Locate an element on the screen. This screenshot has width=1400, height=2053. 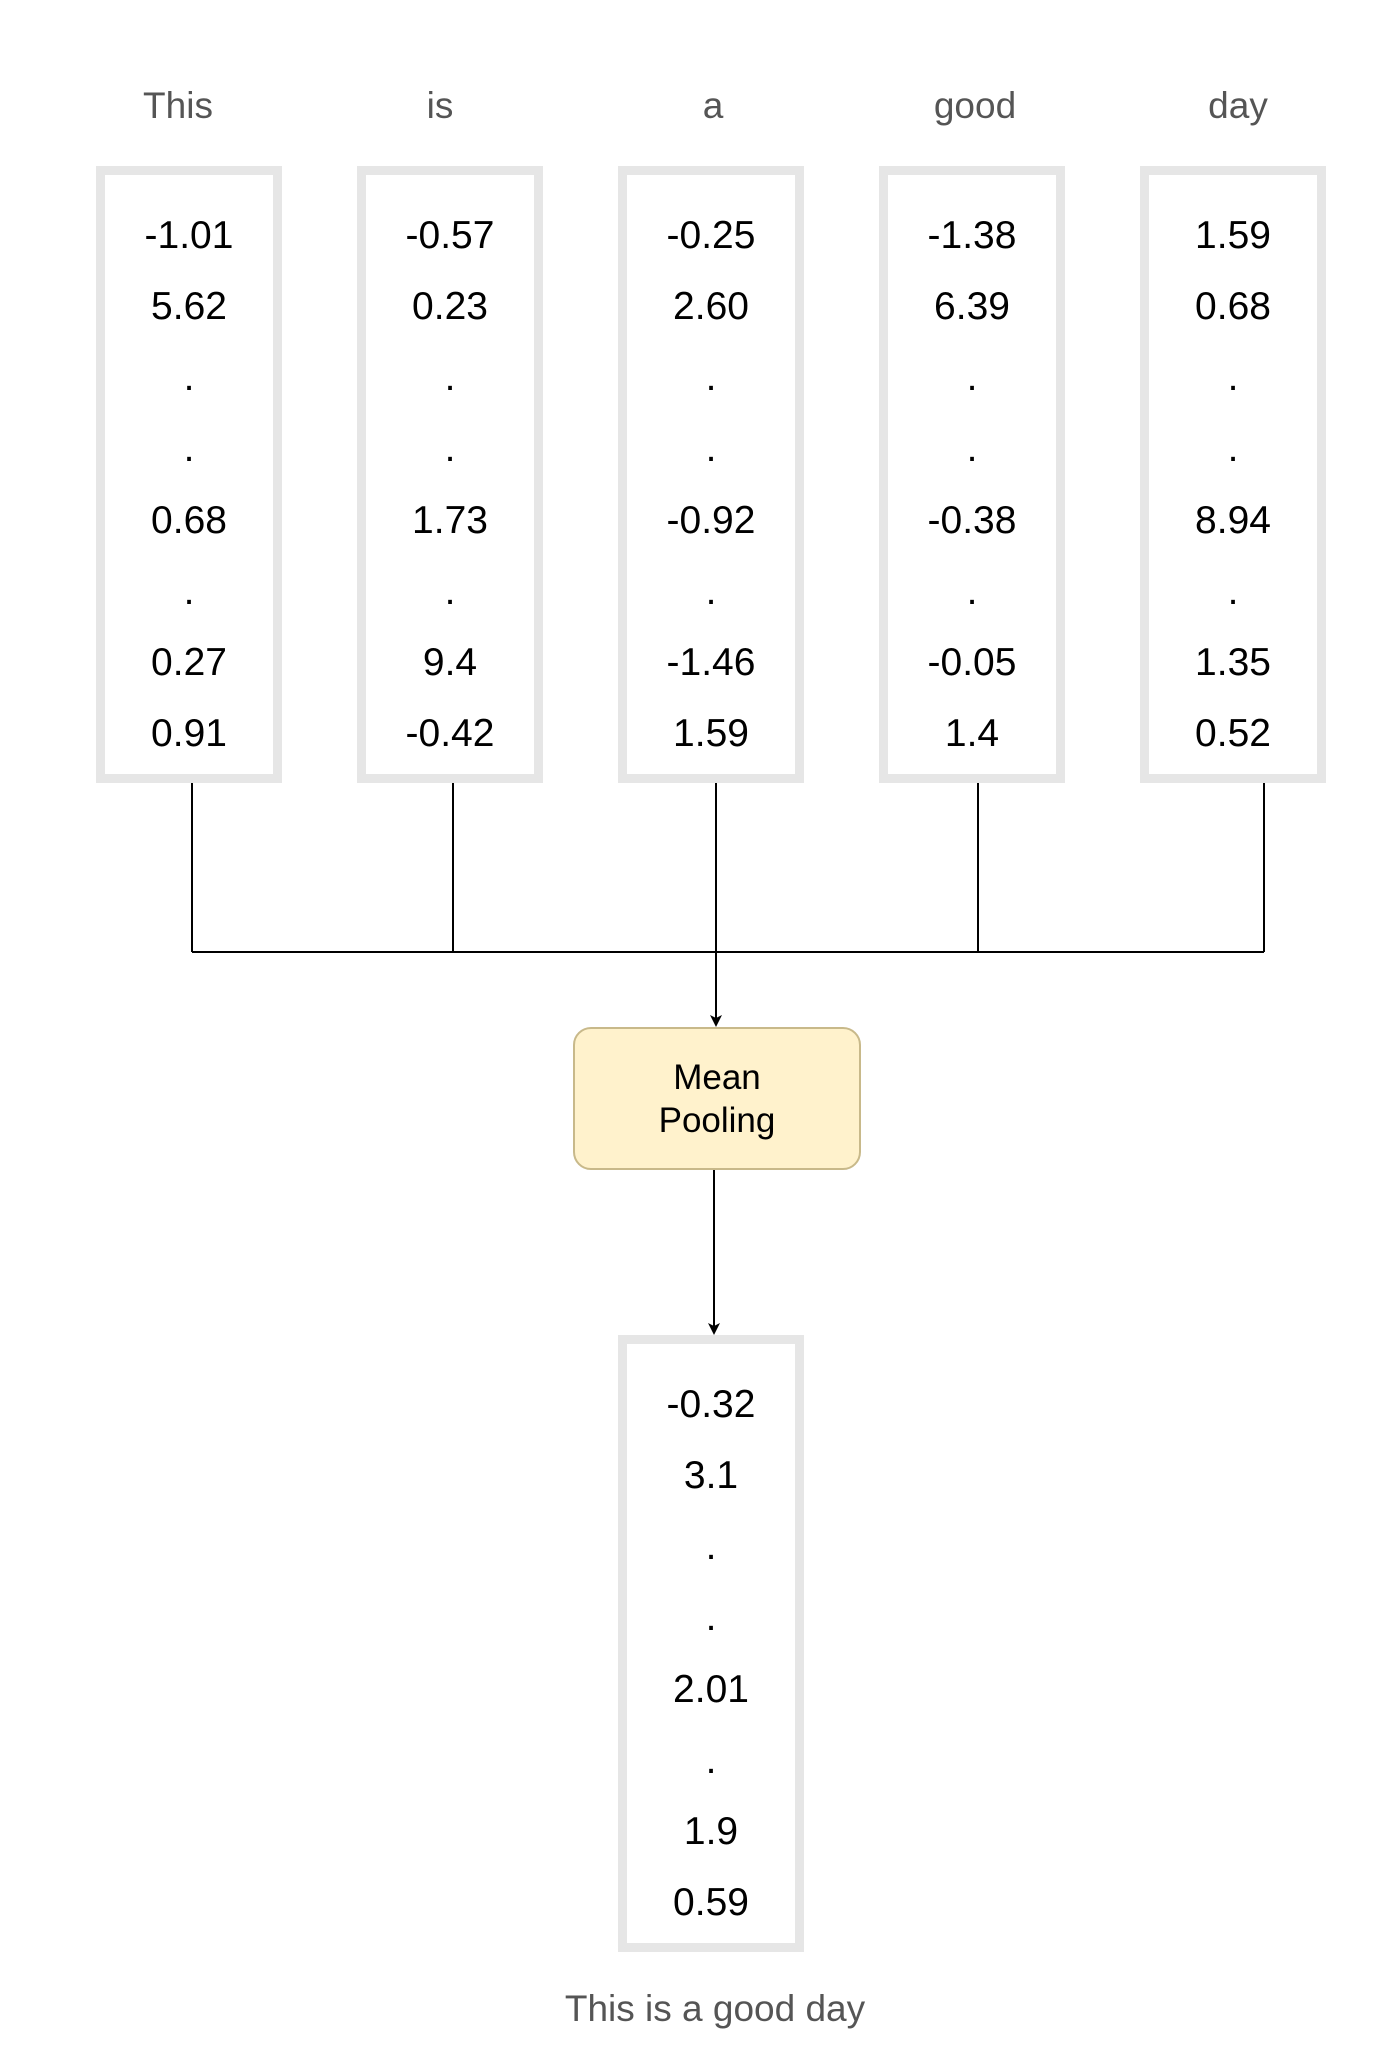
vector-value: 5.62 is located at coordinates (189, 306).